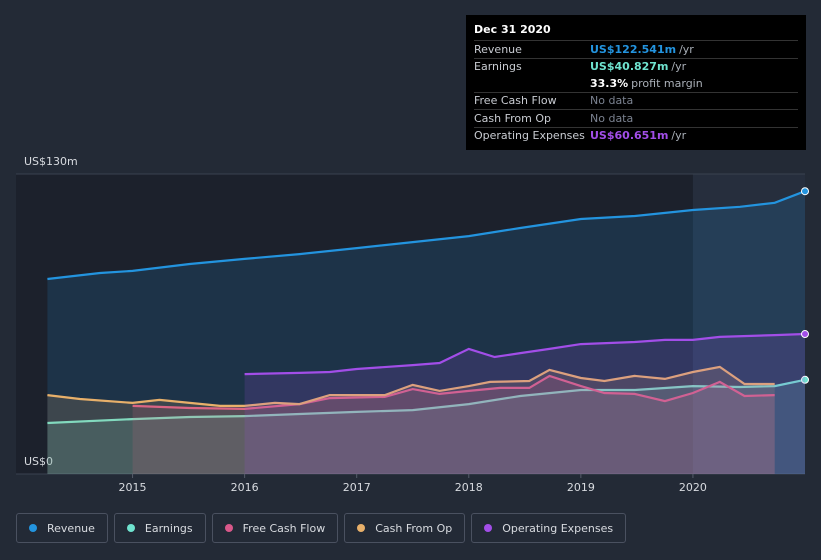 This screenshot has width=821, height=560. What do you see at coordinates (609, 83) in the screenshot?
I see `row-value: 33.3%` at bounding box center [609, 83].